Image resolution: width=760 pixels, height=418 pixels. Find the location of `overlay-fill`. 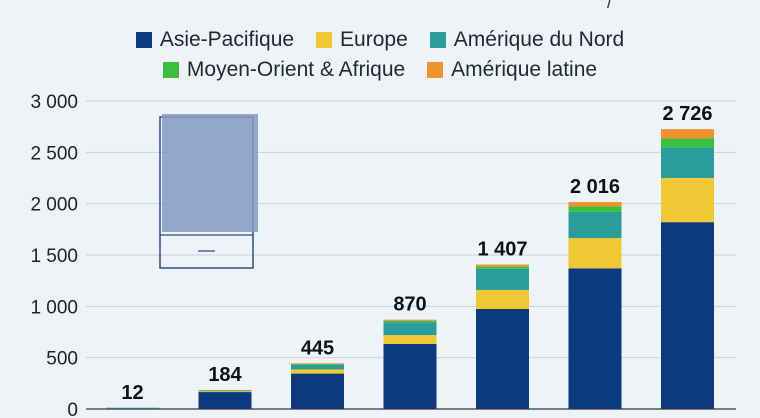

overlay-fill is located at coordinates (210, 173).